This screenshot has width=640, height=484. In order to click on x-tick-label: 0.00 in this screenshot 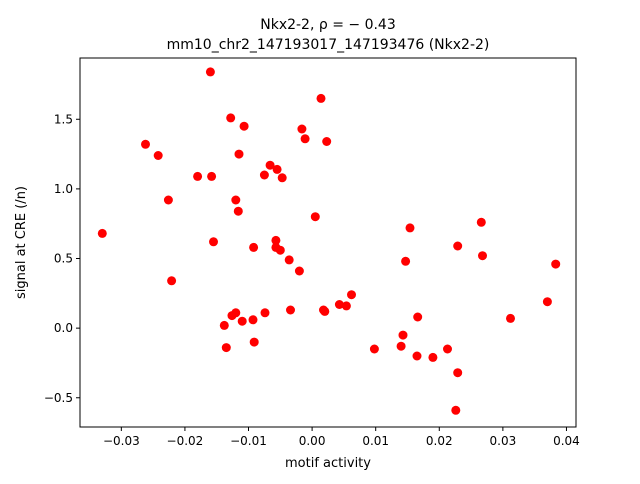, I will do `click(312, 441)`.